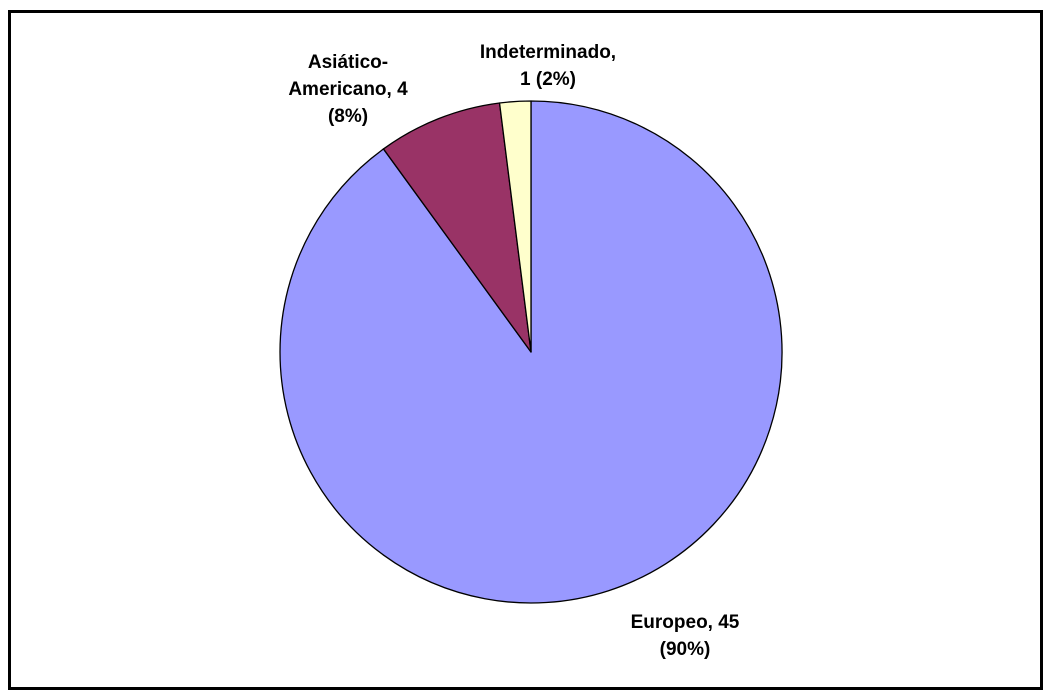  What do you see at coordinates (457, 227) in the screenshot?
I see `pie-slice-asi-tico-americano` at bounding box center [457, 227].